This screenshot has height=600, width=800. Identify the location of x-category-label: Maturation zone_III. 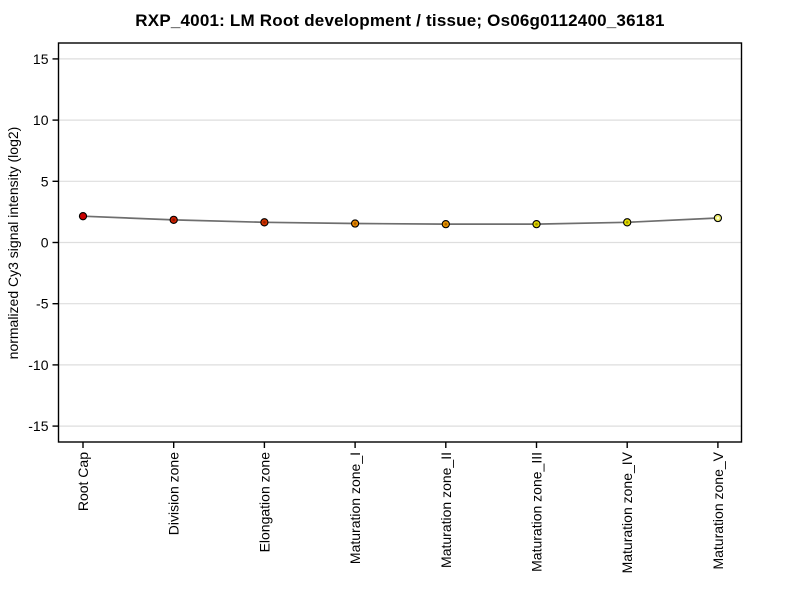
(537, 512).